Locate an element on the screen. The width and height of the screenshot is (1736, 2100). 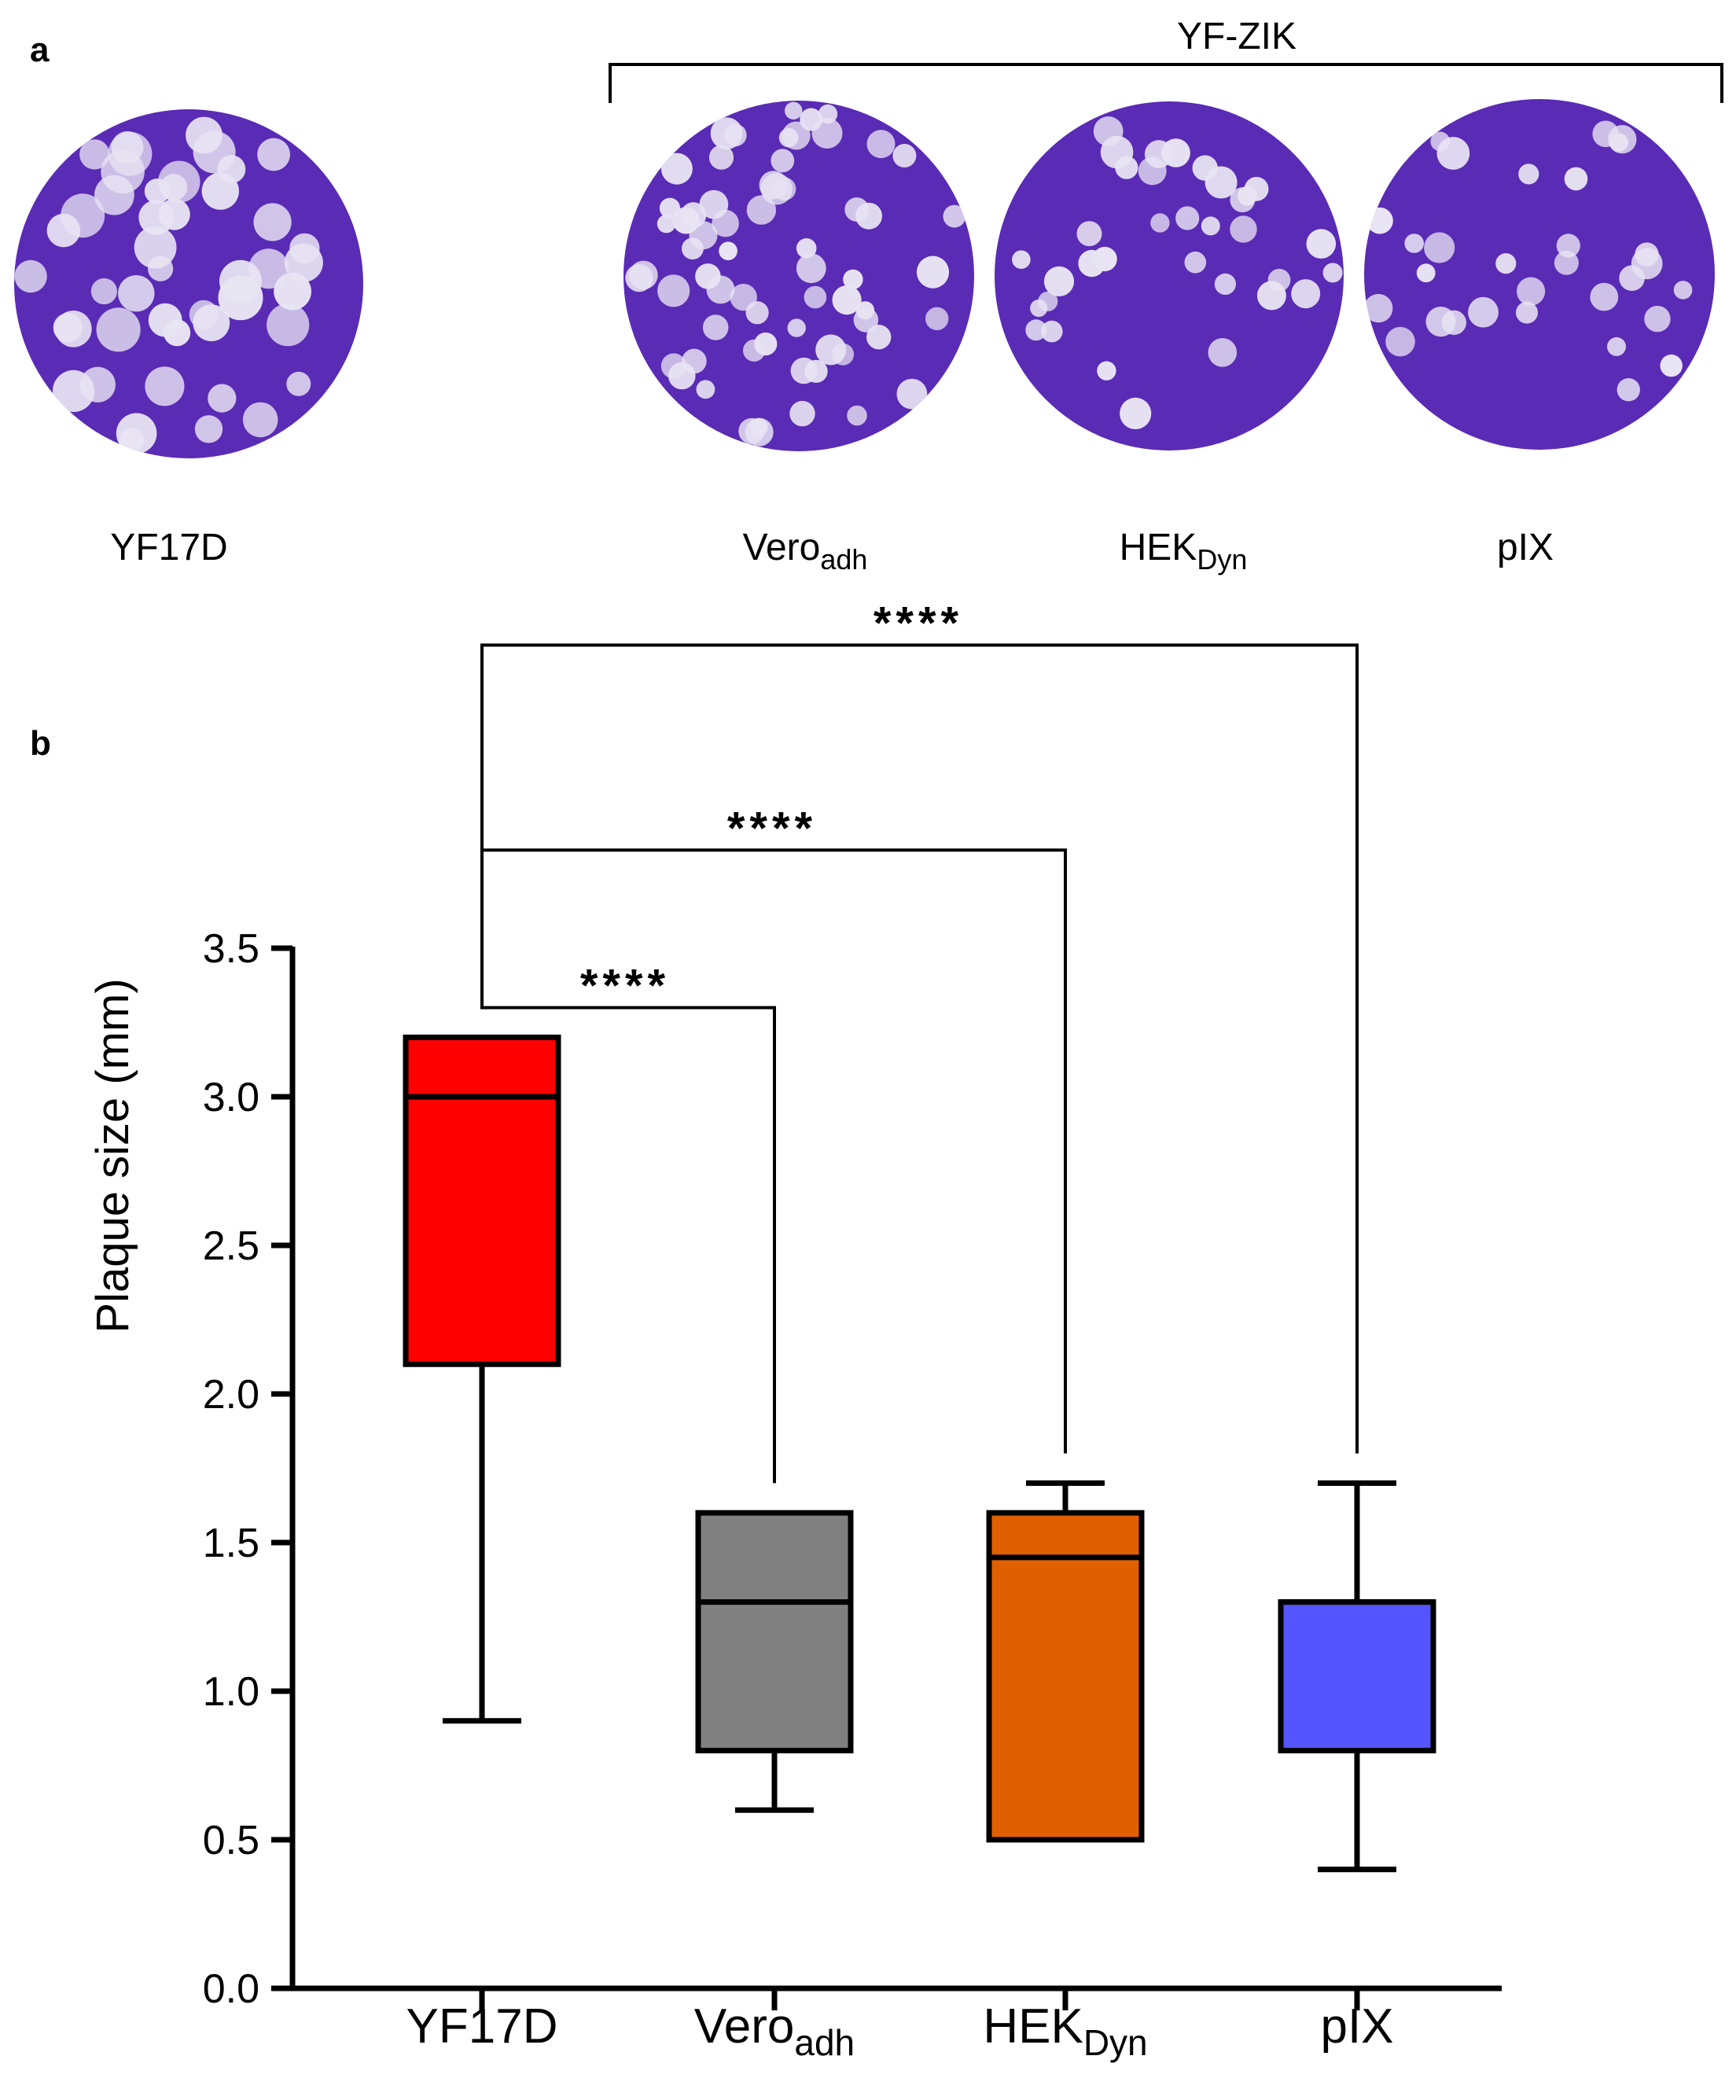
dish-yf17d-plaques is located at coordinates (169, 285).